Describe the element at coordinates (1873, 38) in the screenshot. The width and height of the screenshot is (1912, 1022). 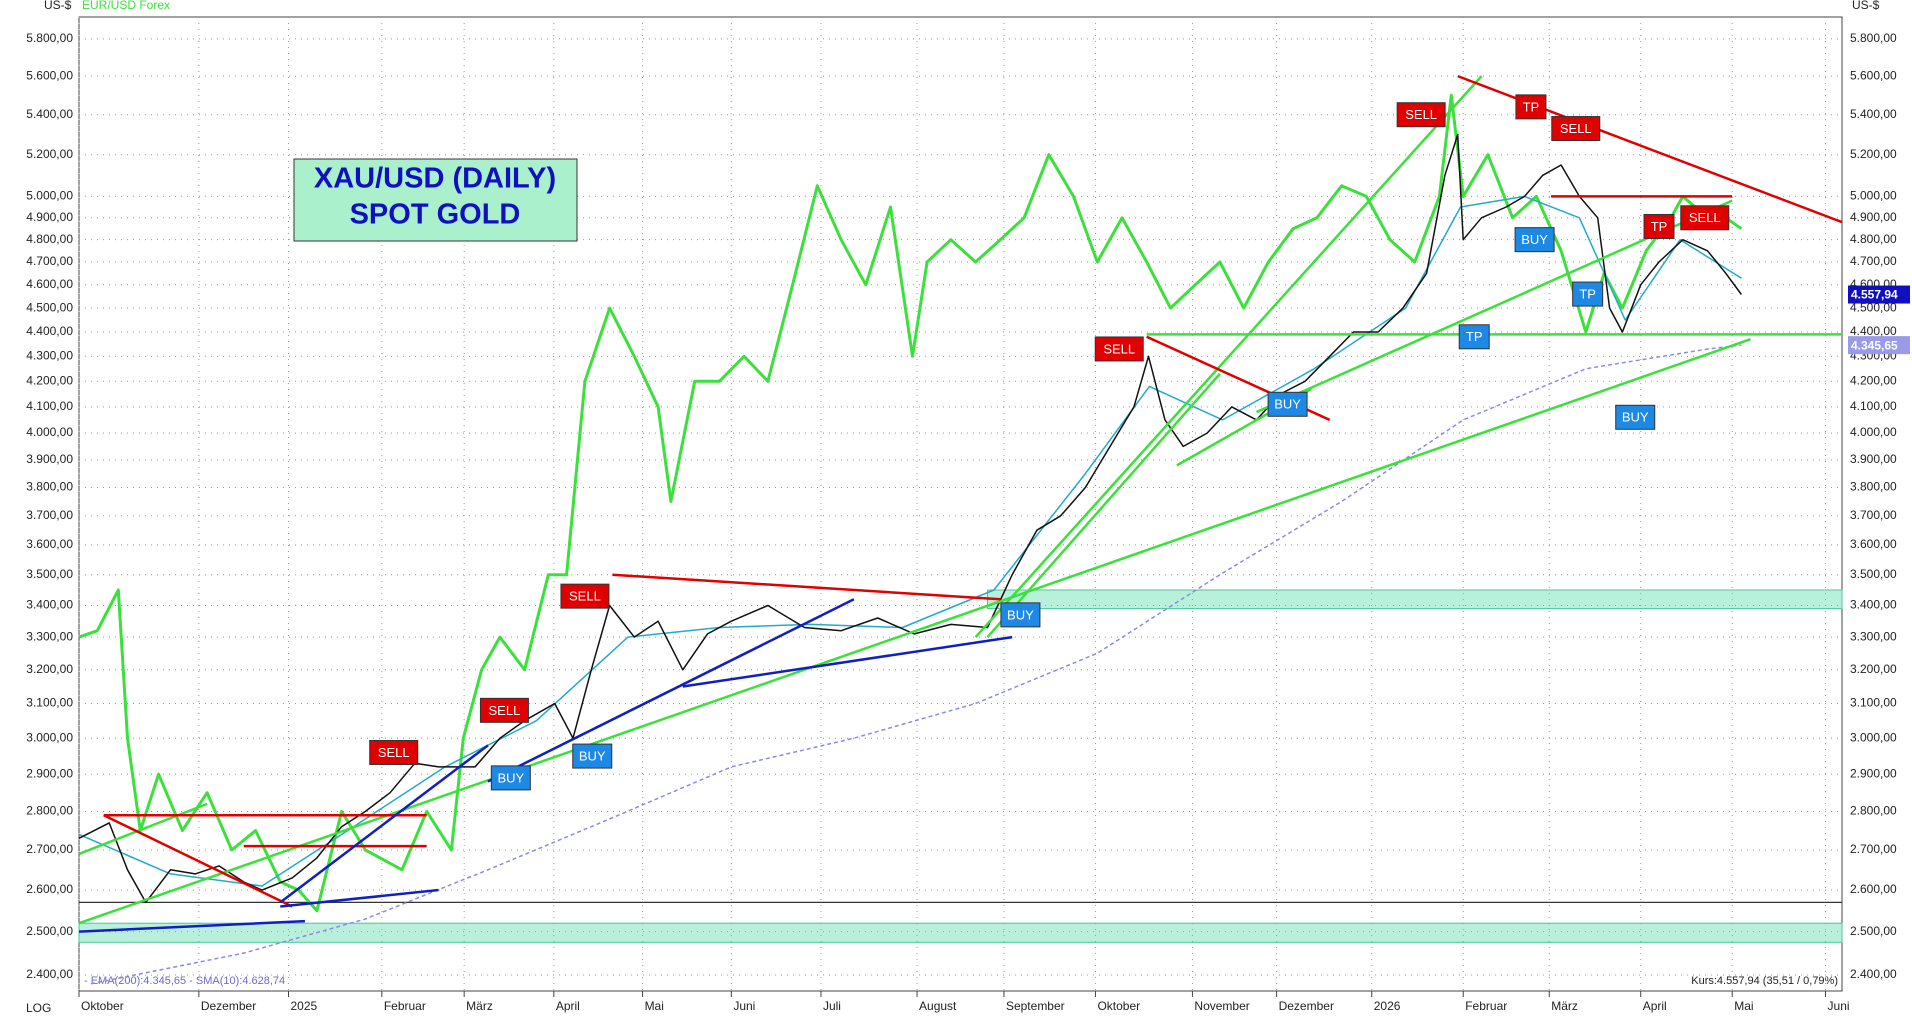
I see `y-tick-label-right: 5.800,00` at that location.